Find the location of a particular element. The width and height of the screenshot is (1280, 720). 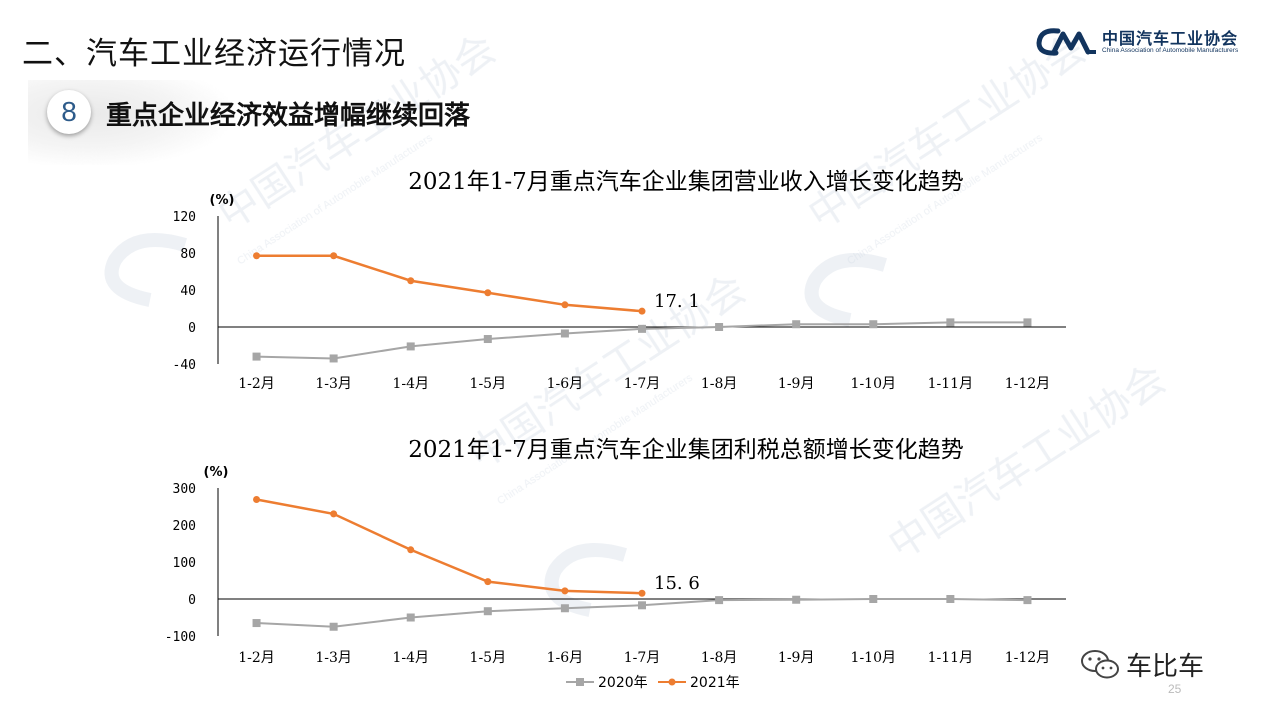

y-tick-label: 100 is located at coordinates (184, 563).